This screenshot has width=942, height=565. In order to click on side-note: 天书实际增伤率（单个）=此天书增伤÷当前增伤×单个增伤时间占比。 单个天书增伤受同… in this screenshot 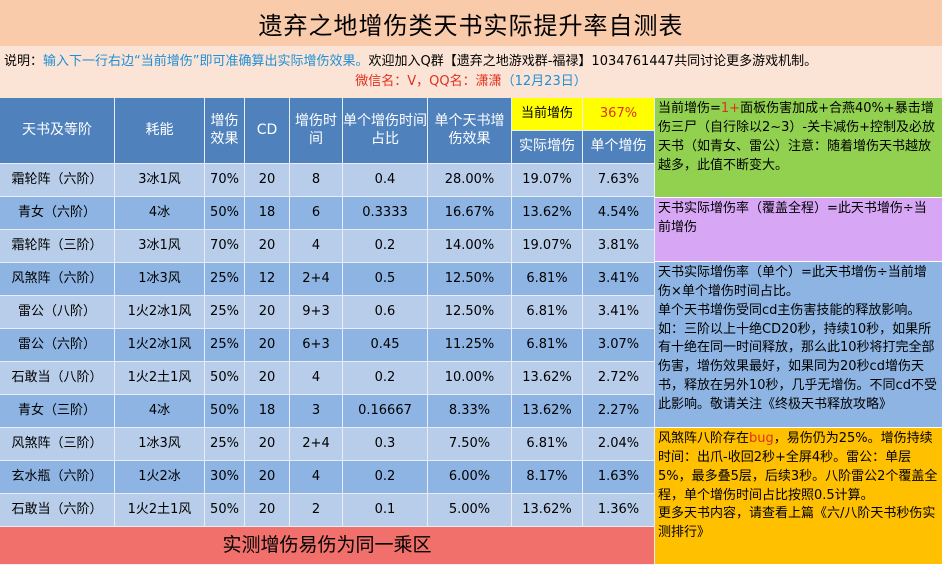, I will do `click(798, 345)`.